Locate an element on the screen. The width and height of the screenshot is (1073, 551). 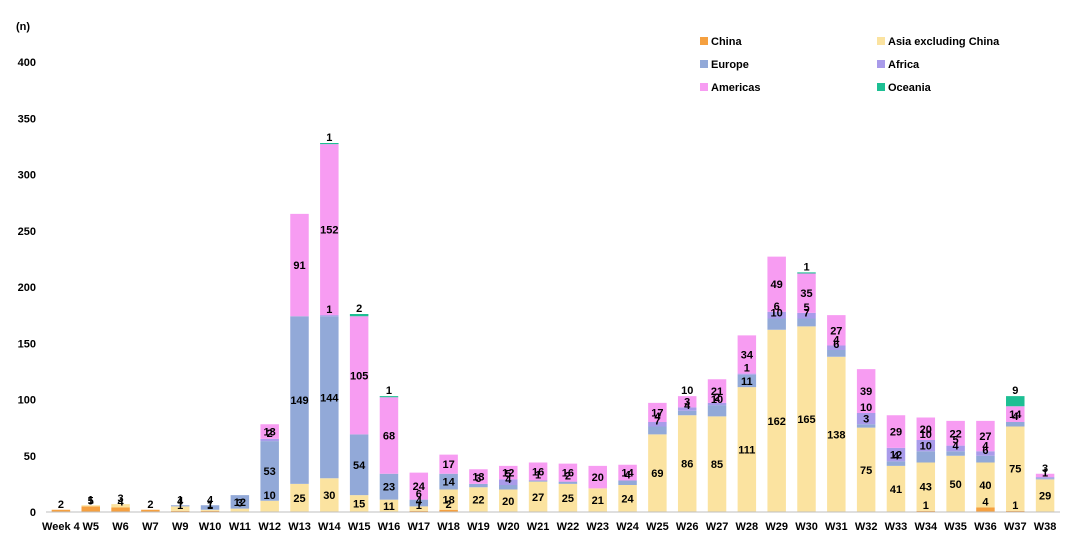
data-label: 15 is located at coordinates (359, 505).